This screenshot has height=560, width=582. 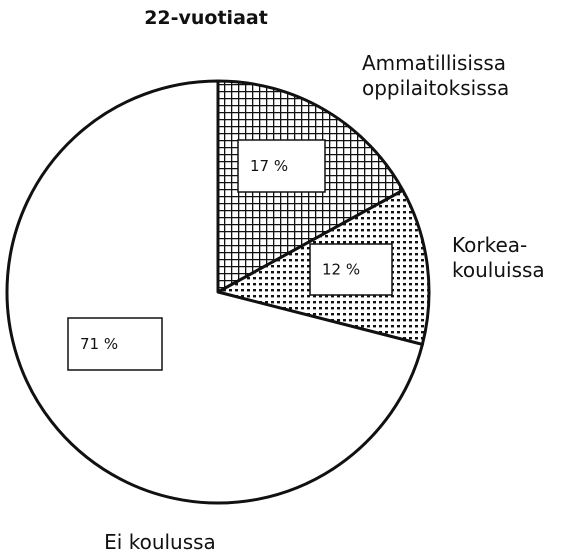 I want to click on value-label: 12 %, so click(x=341, y=270).